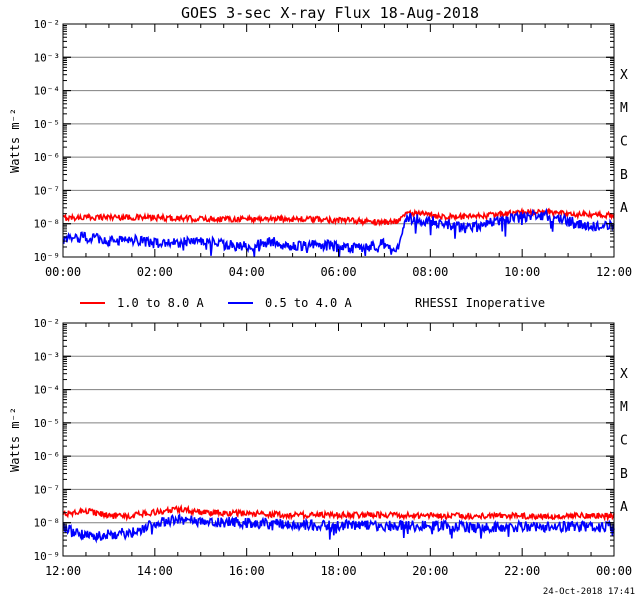 This screenshot has height=600, width=640. Describe the element at coordinates (247, 272) in the screenshot. I see `x-tick-label: 04:00` at that location.